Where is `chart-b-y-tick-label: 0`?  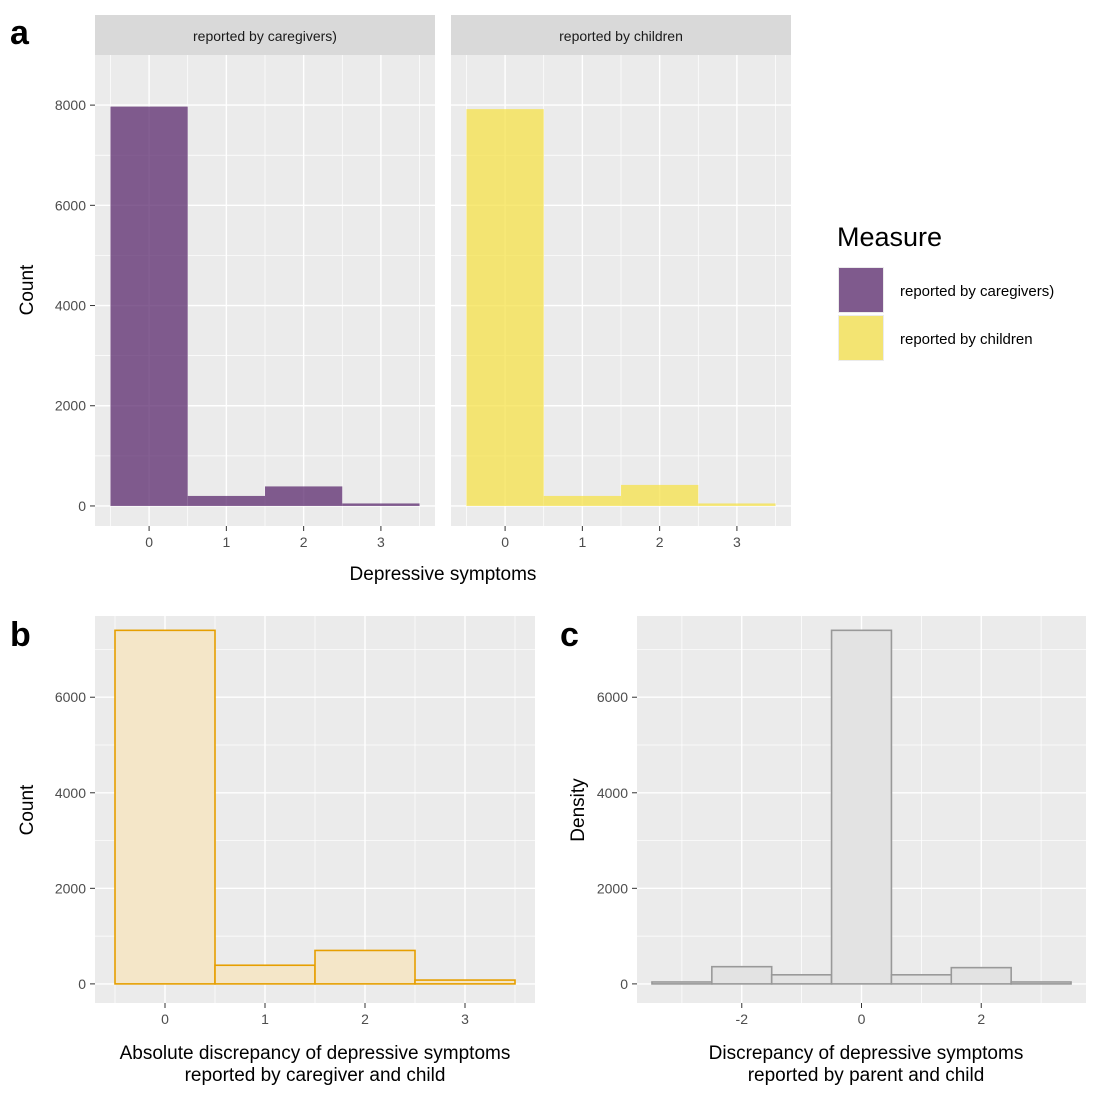 chart-b-y-tick-label: 0 is located at coordinates (82, 984).